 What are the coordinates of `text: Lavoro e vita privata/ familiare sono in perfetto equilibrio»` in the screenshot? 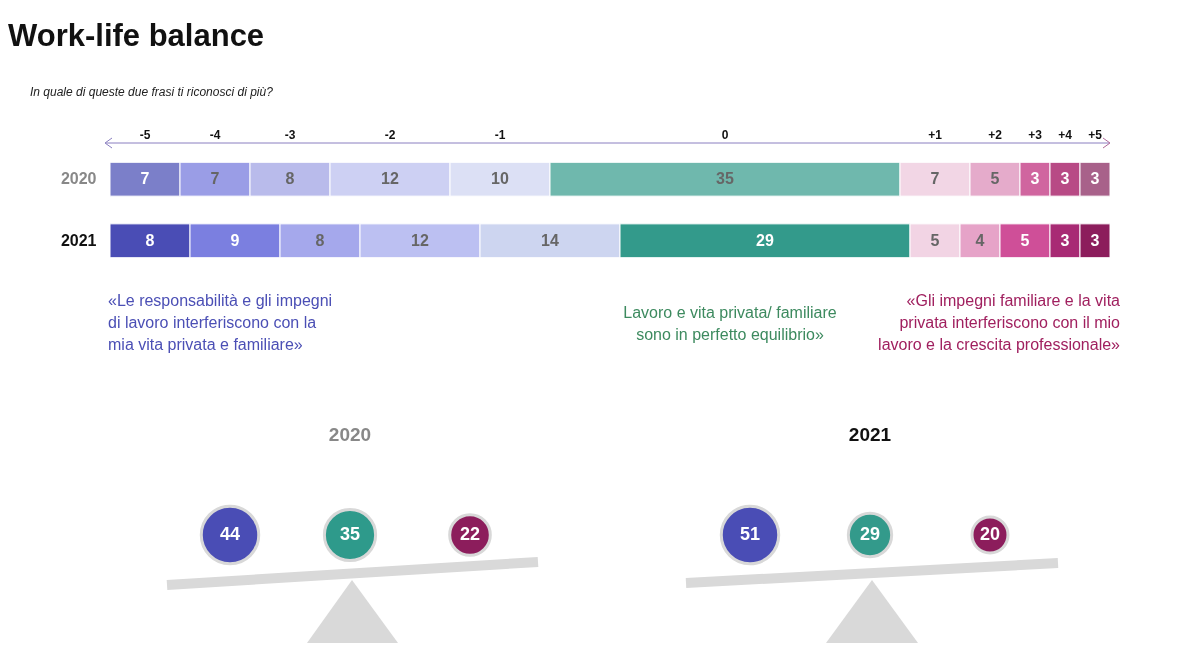 It's located at (730, 324).